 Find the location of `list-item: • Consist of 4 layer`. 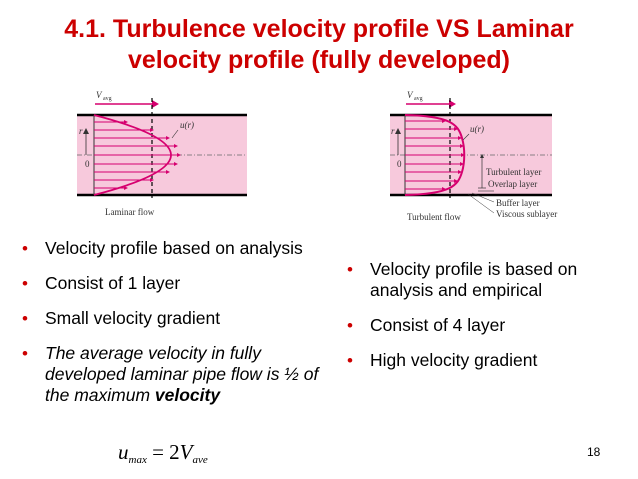

list-item: • Consist of 4 layer is located at coordinates (482, 325).